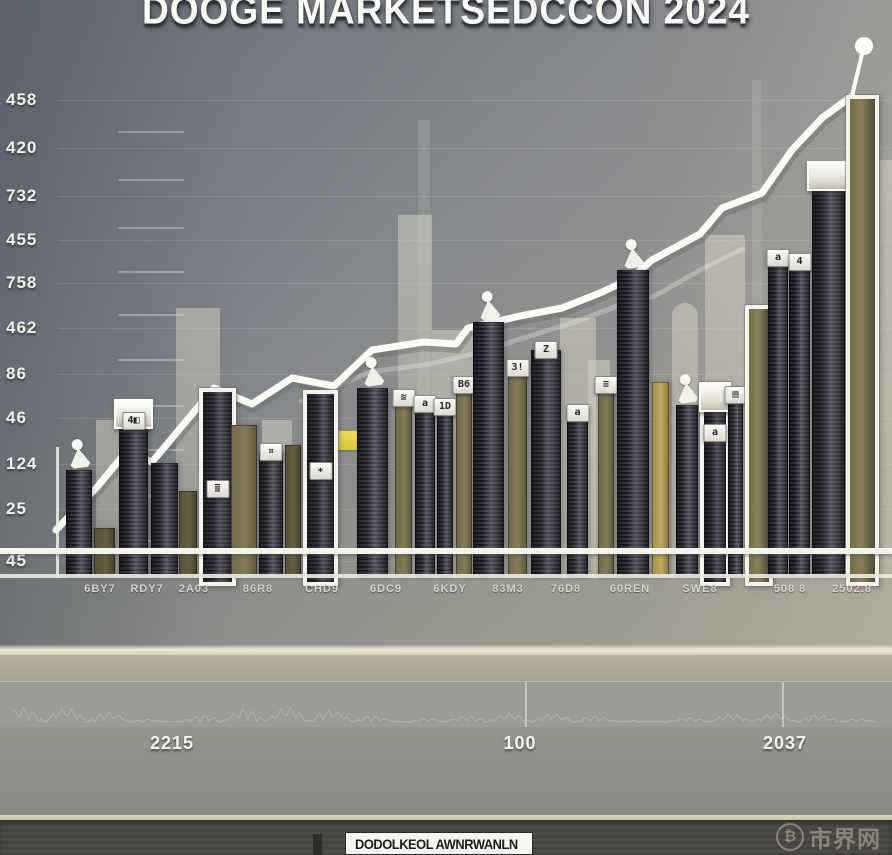 This screenshot has height=855, width=892. What do you see at coordinates (790, 837) in the screenshot?
I see `bitcoin-icon: ₿` at bounding box center [790, 837].